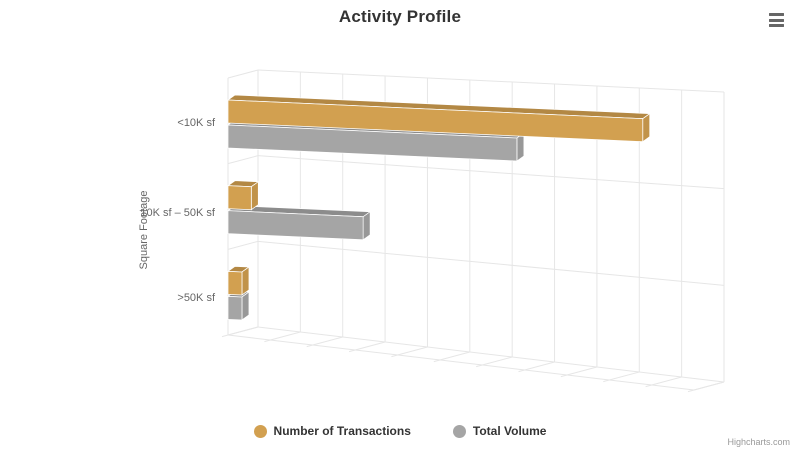  I want to click on export-menu-button, so click(777, 20).